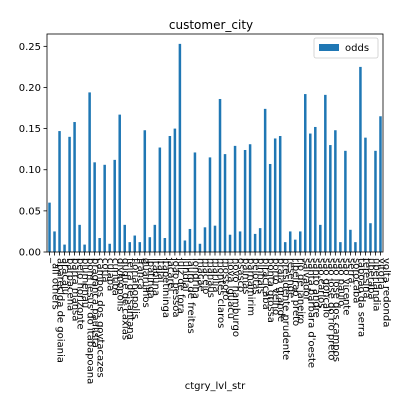 This screenshot has width=402, height=414. I want to click on y-tick-label: 0.15, so click(30, 129).